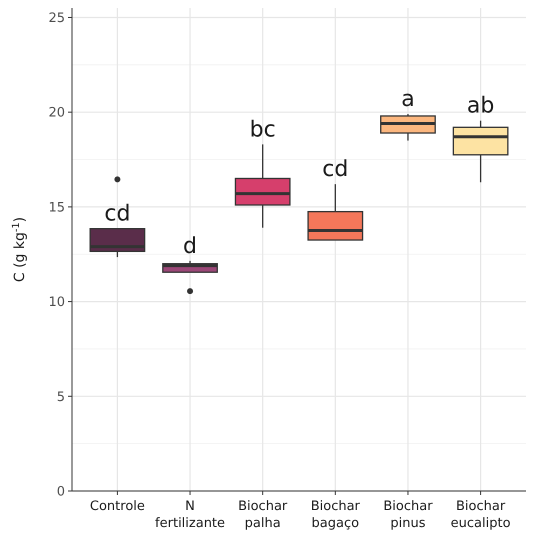 Image resolution: width=534 pixels, height=541 pixels. What do you see at coordinates (60, 397) in the screenshot?
I see `y-tick-label: 5` at bounding box center [60, 397].